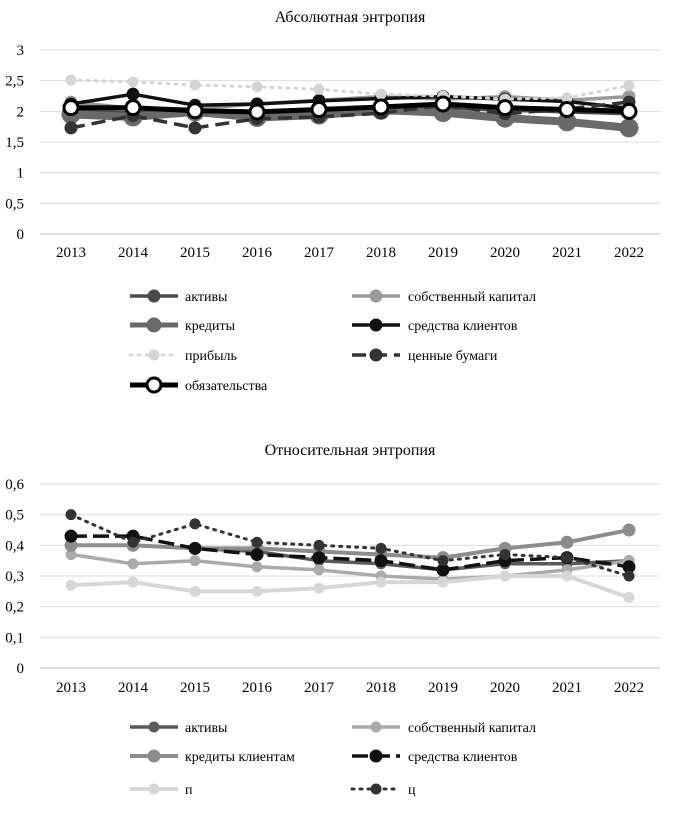  Describe the element at coordinates (453, 356) in the screenshot. I see `legend-label: ценные бумаги` at that location.